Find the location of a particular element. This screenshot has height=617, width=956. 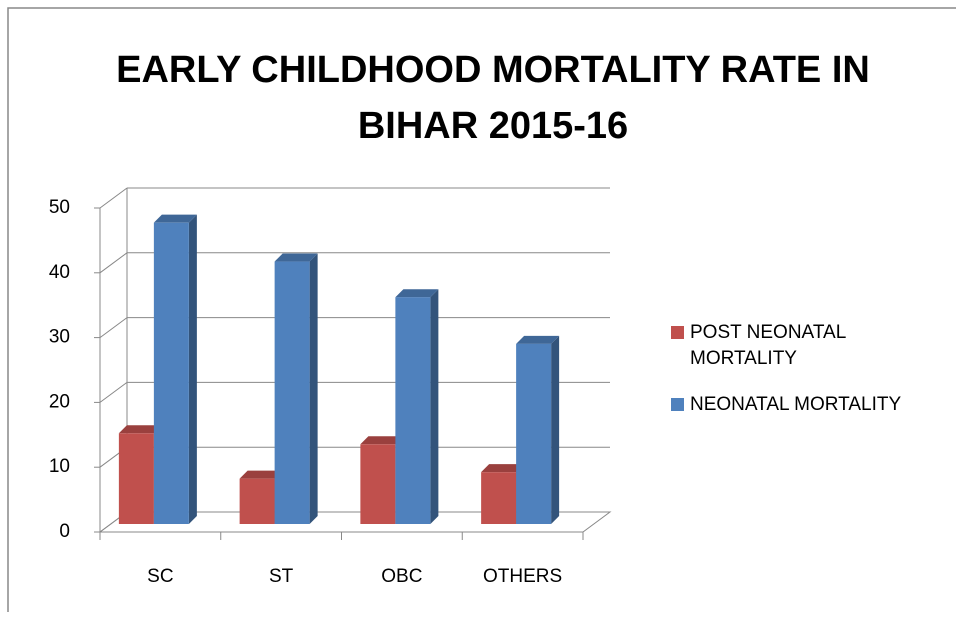

y-tick-label: 0 is located at coordinates (64, 531).